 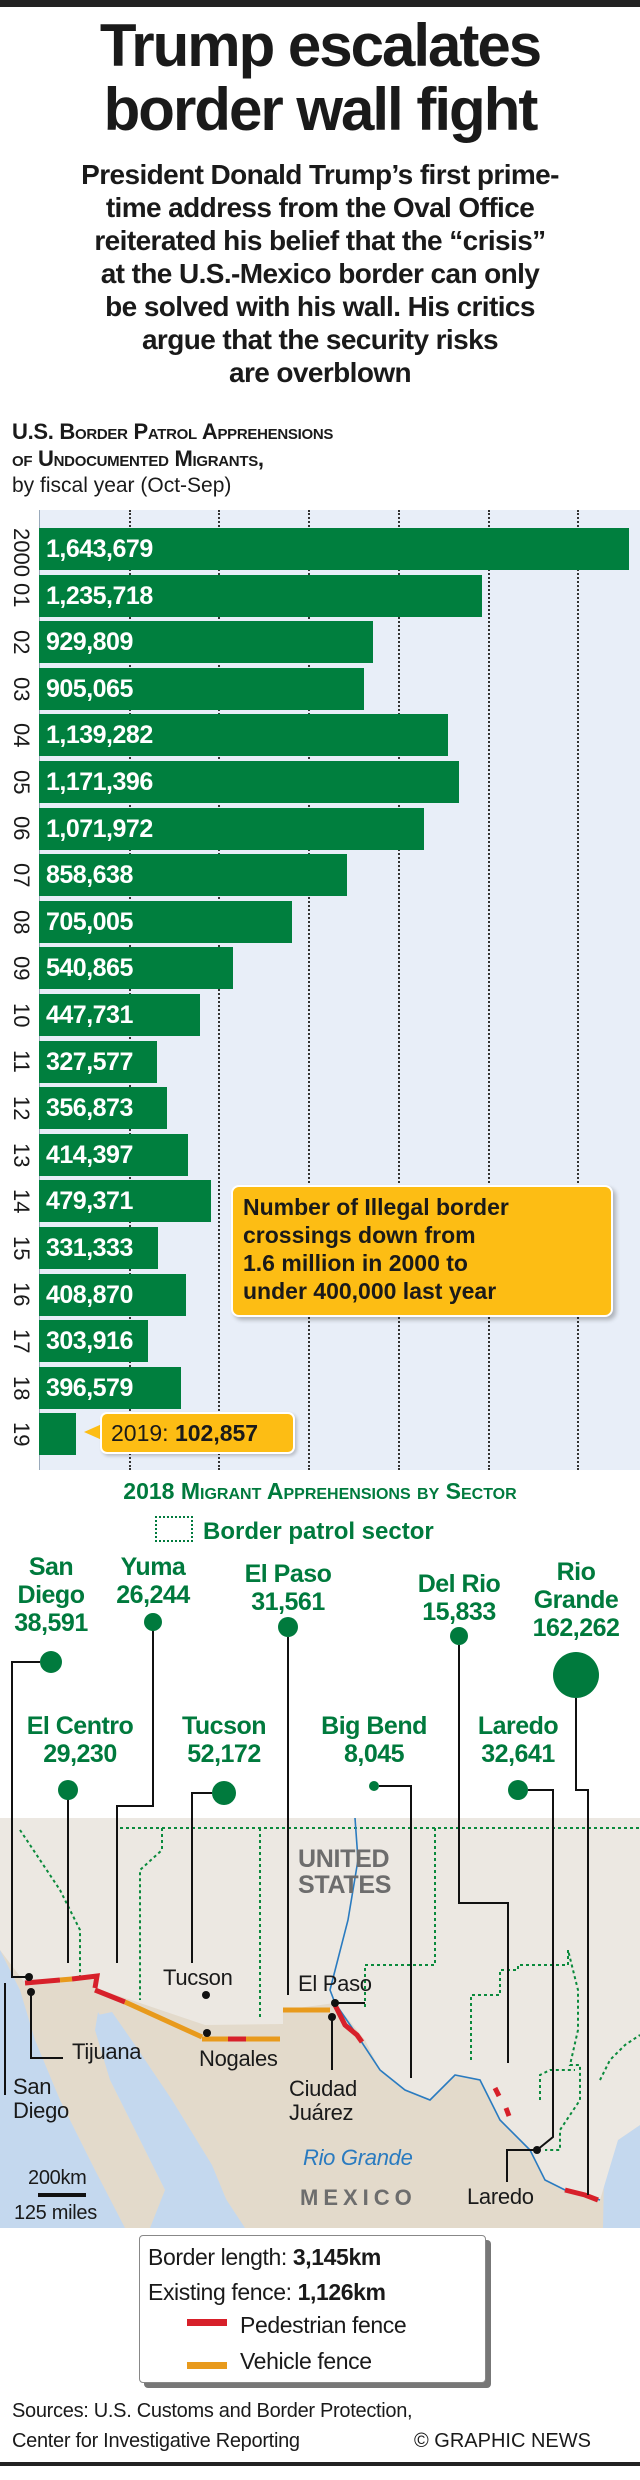 I want to click on chart-subtitle: by fiscal year (Oct-Sep), so click(x=122, y=485).